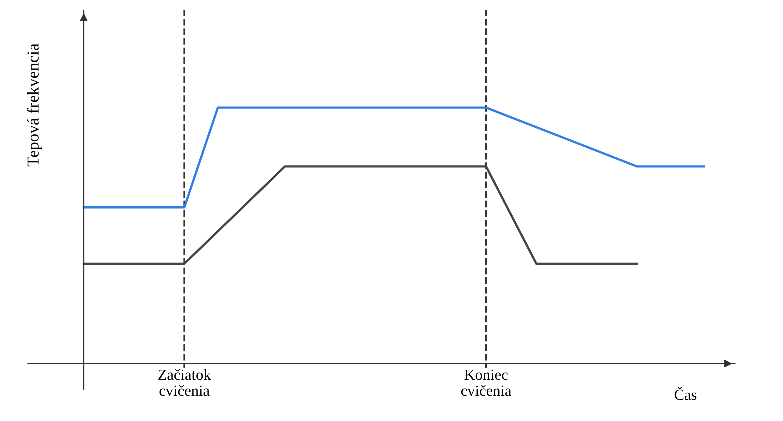  What do you see at coordinates (34, 105) in the screenshot?
I see `y-axis-title: Tepová frekvencia` at bounding box center [34, 105].